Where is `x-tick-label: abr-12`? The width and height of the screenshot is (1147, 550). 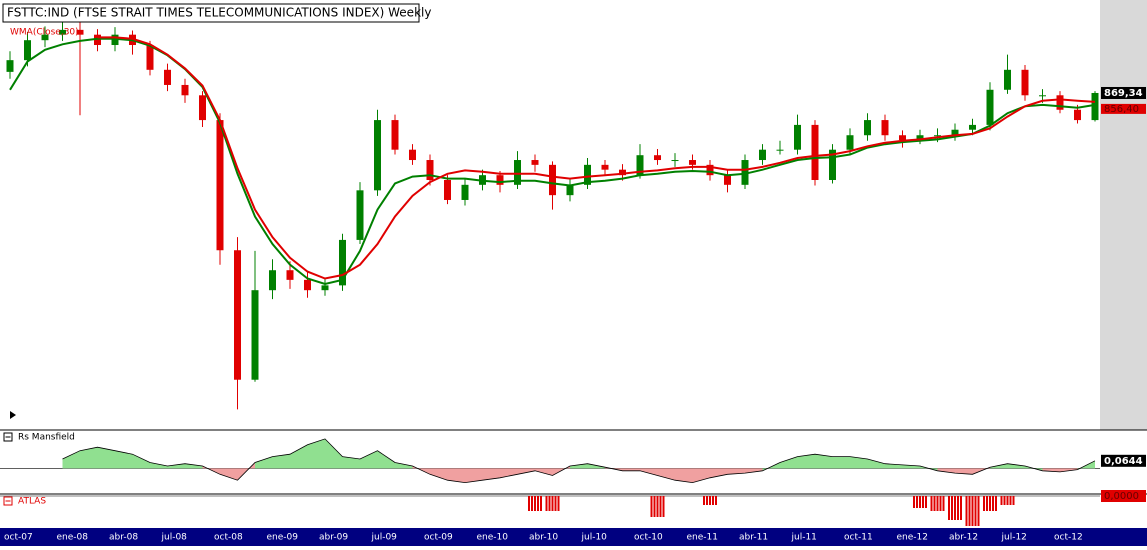
x-tick-label: abr-12 is located at coordinates (963, 538).